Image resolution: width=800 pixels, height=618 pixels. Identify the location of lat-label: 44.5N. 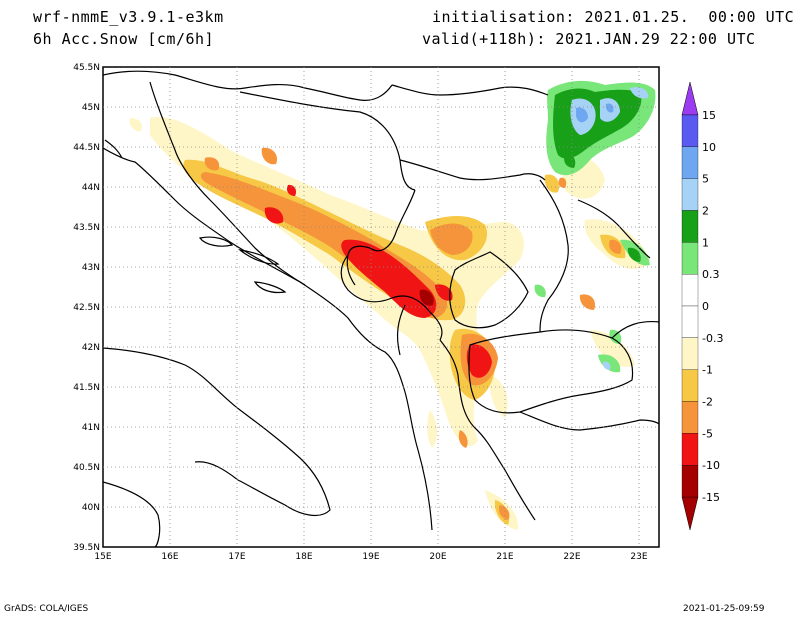
(86, 148).